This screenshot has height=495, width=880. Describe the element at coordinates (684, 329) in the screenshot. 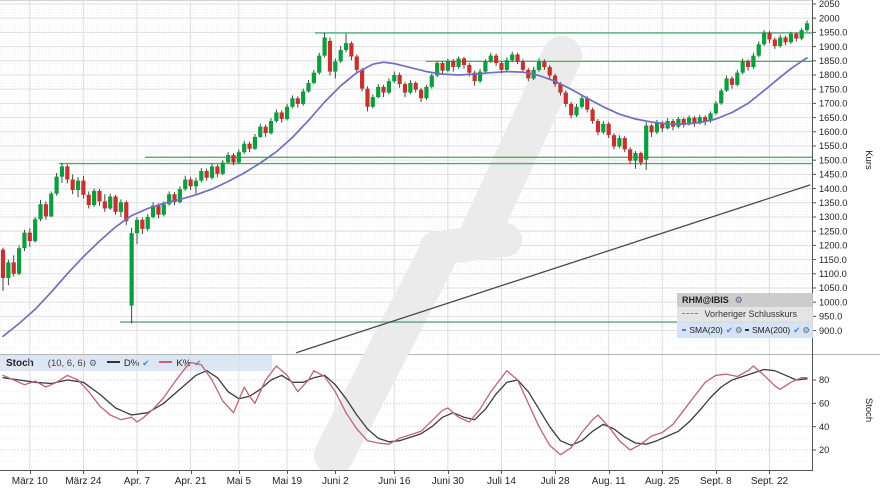

I see `sma20-swatch` at that location.